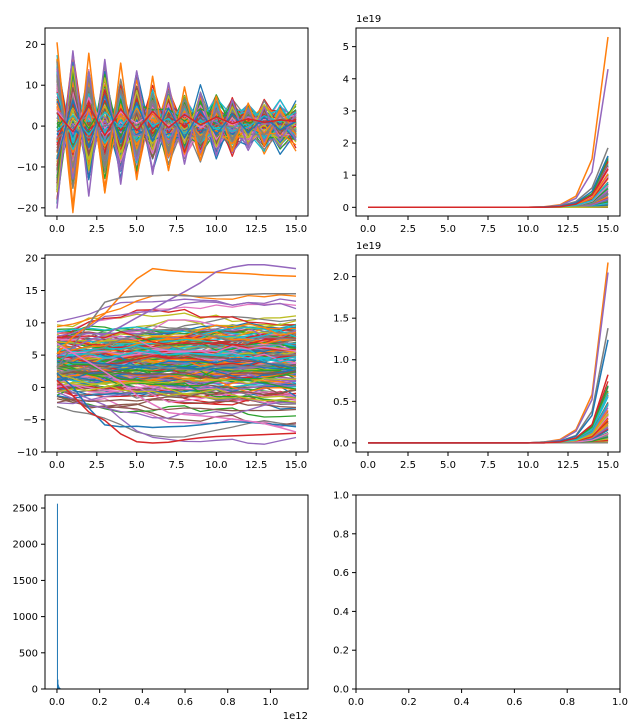  What do you see at coordinates (341, 651) in the screenshot?
I see `y-tick-label: 0.2` at bounding box center [341, 651].